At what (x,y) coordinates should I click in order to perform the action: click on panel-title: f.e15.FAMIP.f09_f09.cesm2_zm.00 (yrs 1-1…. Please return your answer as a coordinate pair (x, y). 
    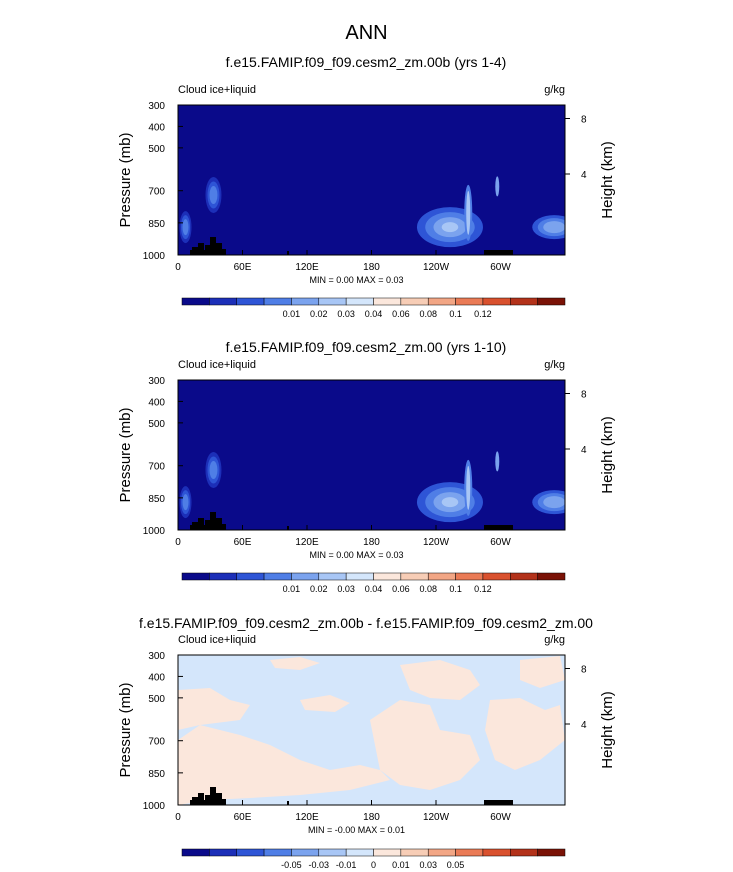
    Looking at the image, I should click on (366, 347).